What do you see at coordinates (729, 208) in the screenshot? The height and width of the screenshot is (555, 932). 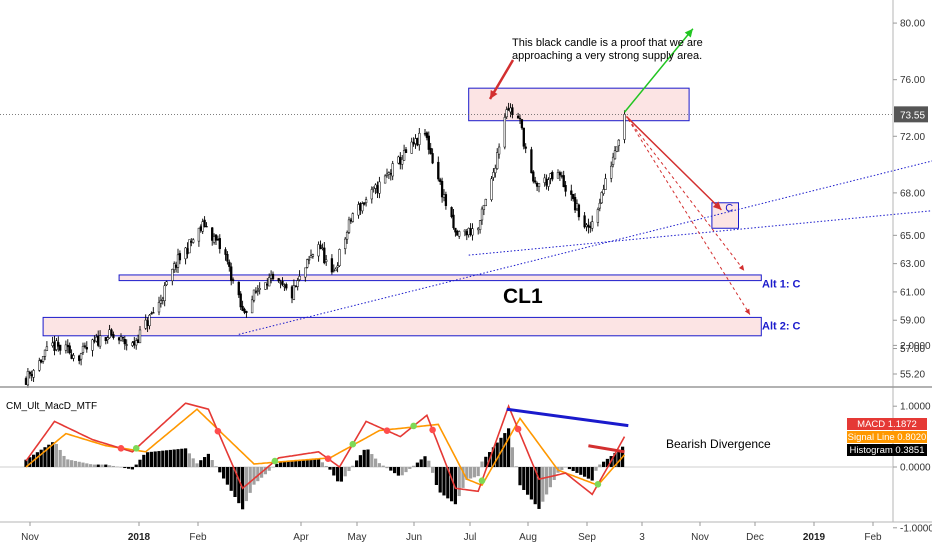 I see `zone-c-label: C` at bounding box center [729, 208].